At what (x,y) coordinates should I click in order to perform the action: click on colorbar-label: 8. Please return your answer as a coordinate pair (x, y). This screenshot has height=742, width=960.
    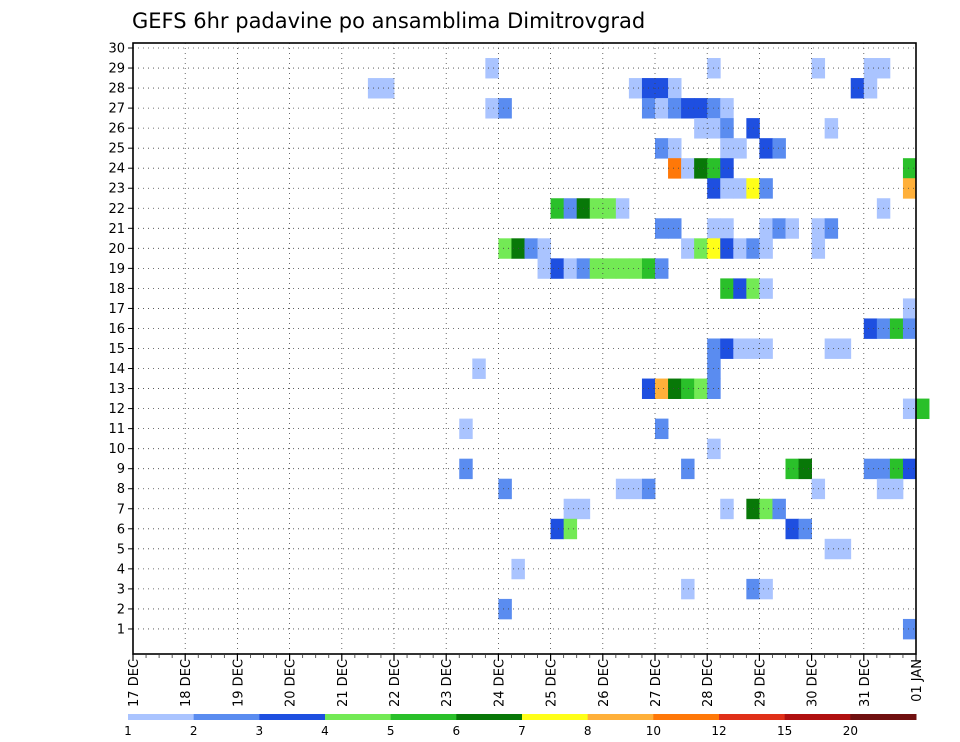
    Looking at the image, I should click on (588, 731).